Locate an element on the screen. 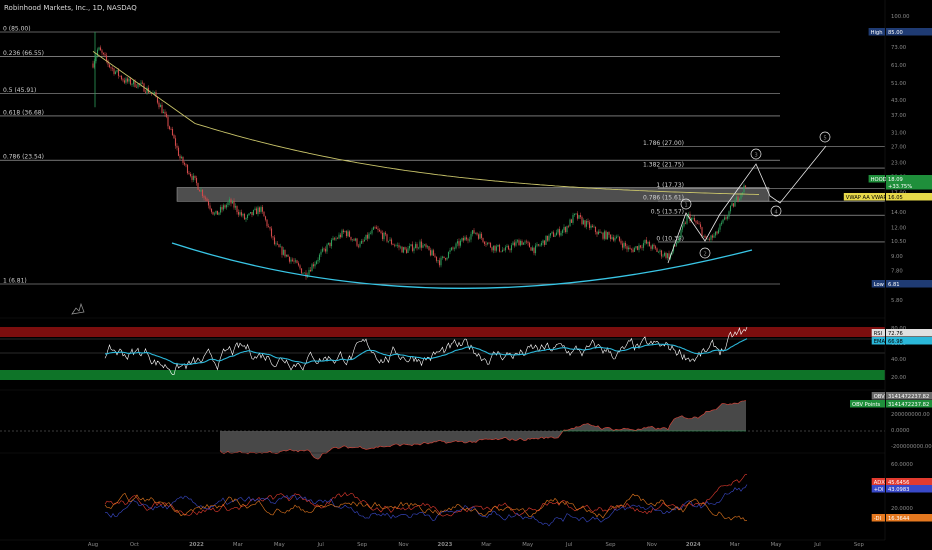  price-tick-label: 23.00 is located at coordinates (899, 163).